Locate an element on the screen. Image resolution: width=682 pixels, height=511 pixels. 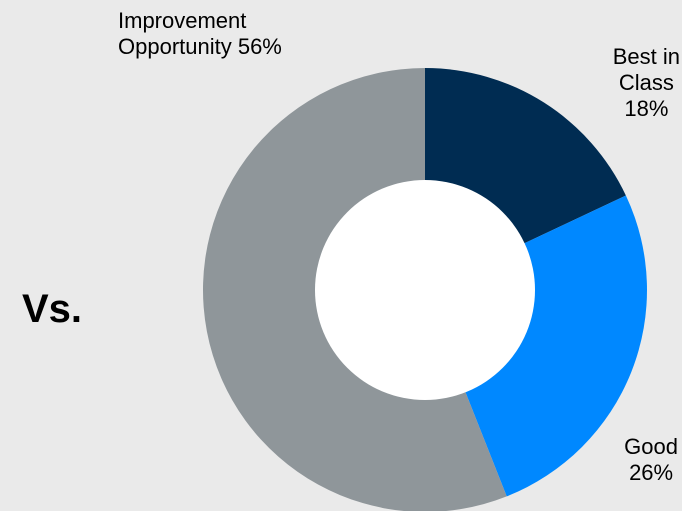
good-label: Good 26% is located at coordinates (651, 460).